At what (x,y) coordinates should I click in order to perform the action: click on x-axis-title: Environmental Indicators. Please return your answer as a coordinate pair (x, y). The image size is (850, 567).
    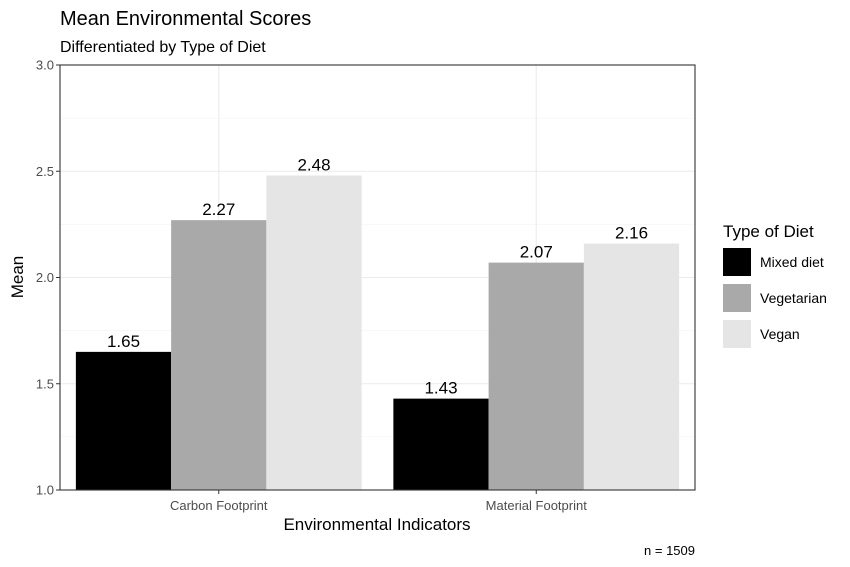
    Looking at the image, I should click on (376, 524).